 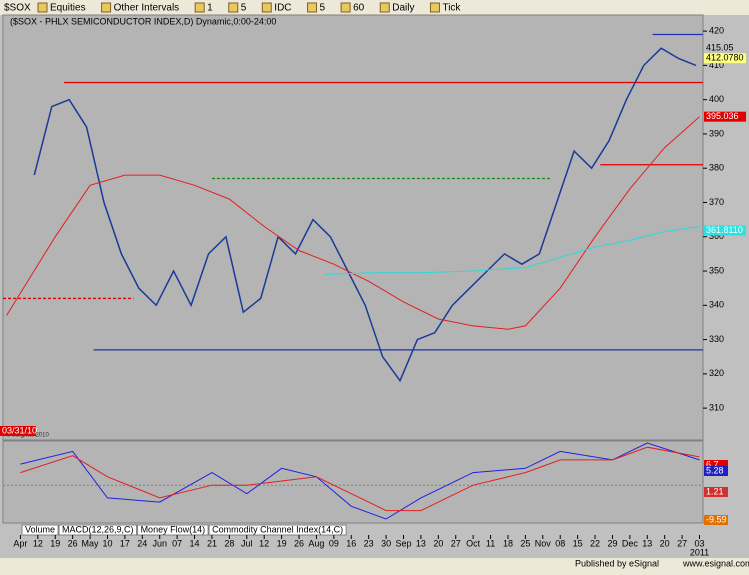 What do you see at coordinates (716, 65) in the screenshot?
I see `y-tick-label: 410` at bounding box center [716, 65].